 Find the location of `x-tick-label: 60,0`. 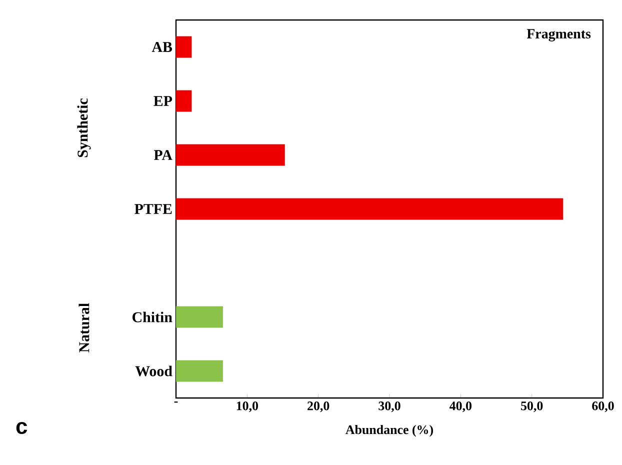

x-tick-label: 60,0 is located at coordinates (603, 407).